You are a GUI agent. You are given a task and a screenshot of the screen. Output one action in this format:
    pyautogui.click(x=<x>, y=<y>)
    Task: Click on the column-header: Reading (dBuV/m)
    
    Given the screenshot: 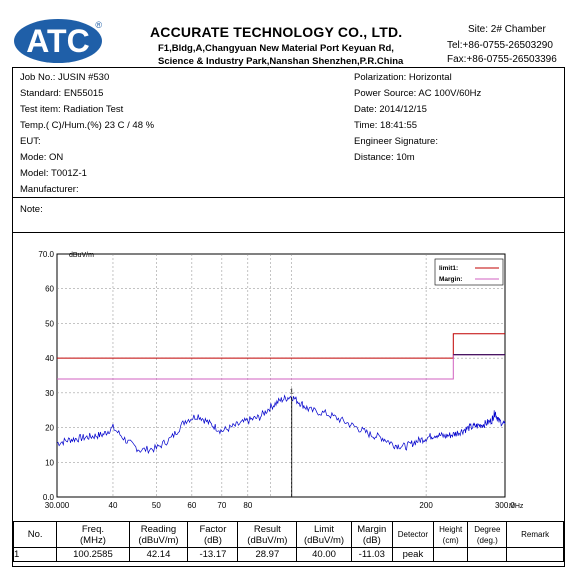 What is the action you would take?
    pyautogui.click(x=158, y=534)
    